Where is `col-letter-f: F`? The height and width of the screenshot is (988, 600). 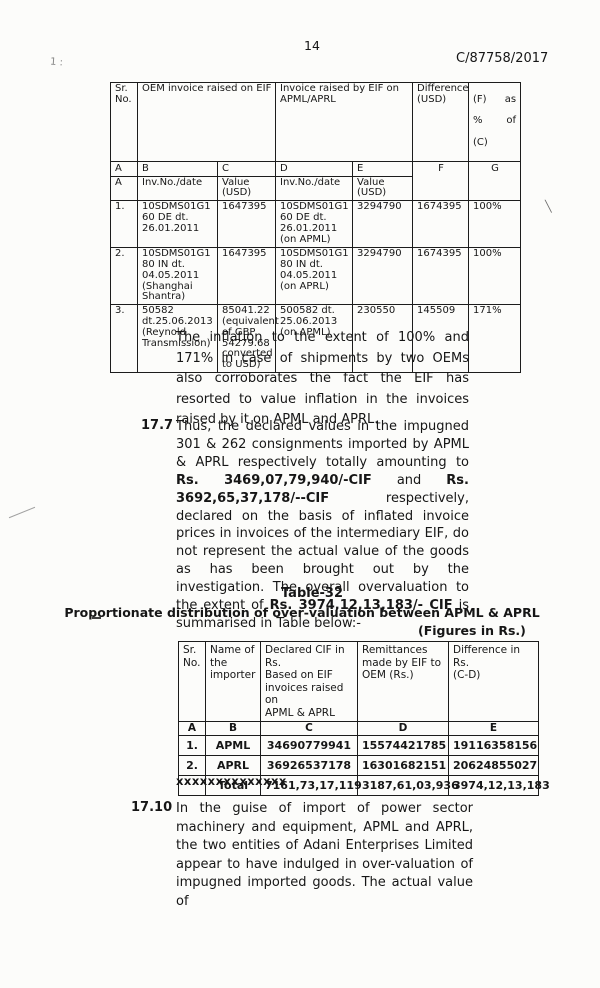
col-letter-f: F is located at coordinates (441, 181).